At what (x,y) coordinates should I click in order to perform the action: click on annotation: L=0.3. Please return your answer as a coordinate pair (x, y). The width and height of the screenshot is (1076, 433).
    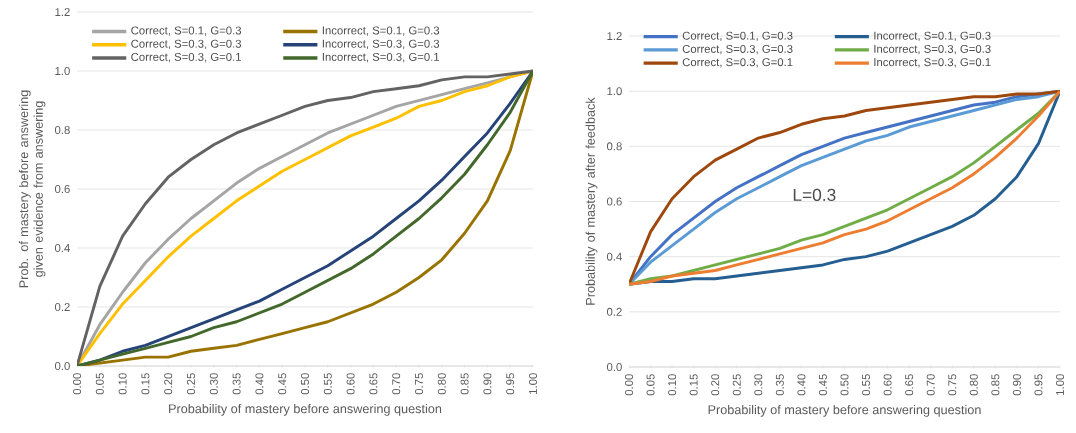
    Looking at the image, I should click on (814, 195).